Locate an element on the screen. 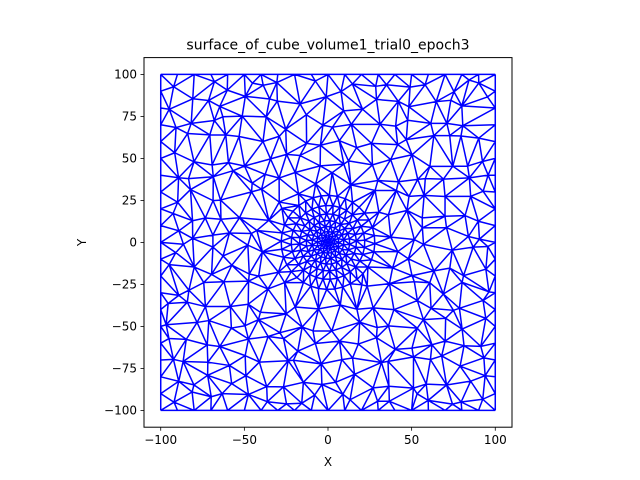  x-tick-label: 50 is located at coordinates (411, 440).